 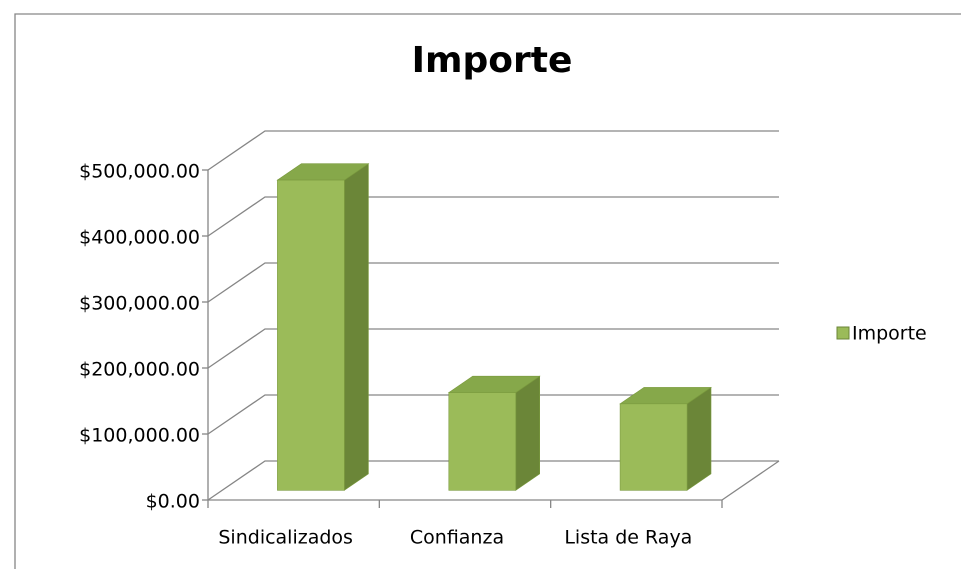 What do you see at coordinates (843, 333) in the screenshot?
I see `legend-swatch` at bounding box center [843, 333].